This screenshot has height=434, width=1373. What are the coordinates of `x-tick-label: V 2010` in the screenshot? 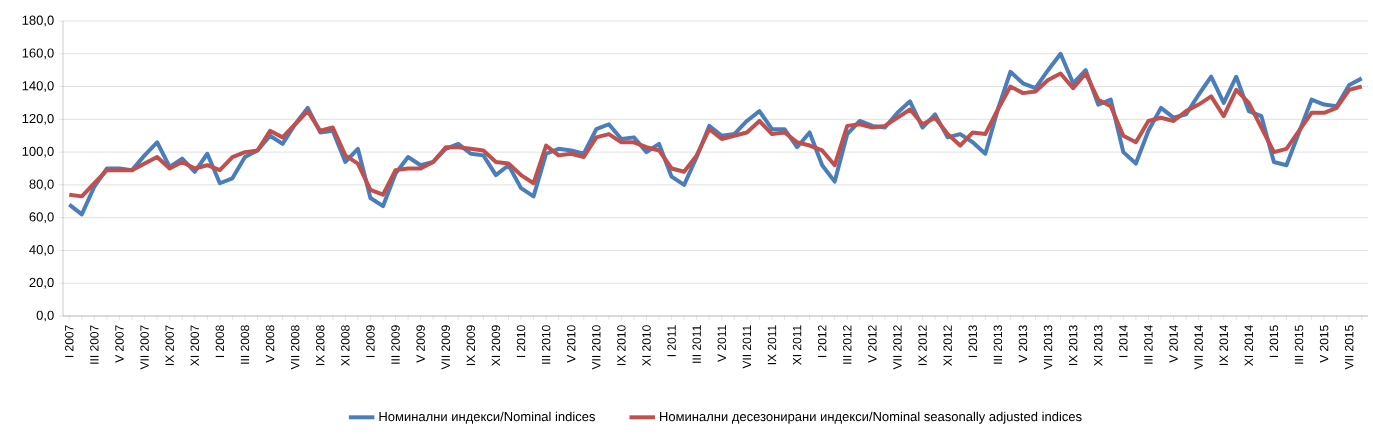 It's located at (571, 344).